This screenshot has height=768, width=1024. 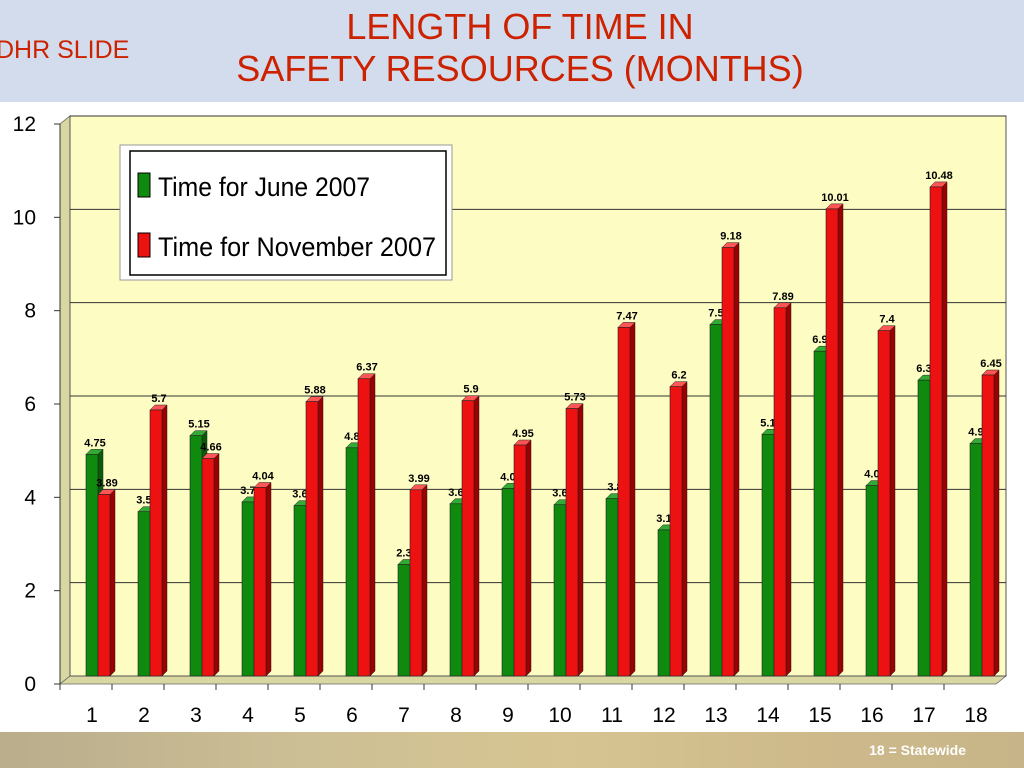 I want to click on data-label: 6.2, so click(x=678, y=376).